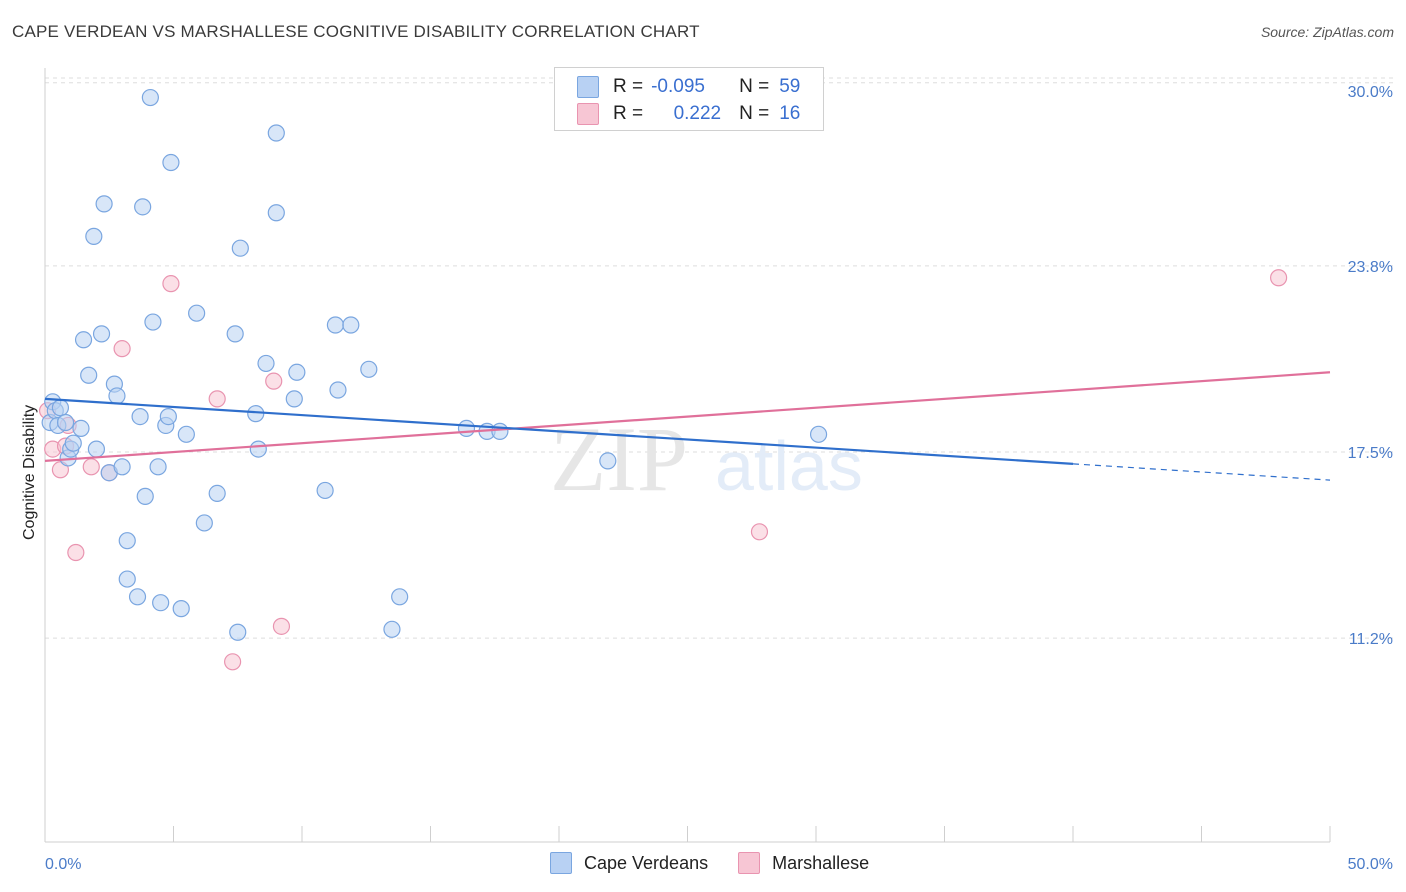  I want to click on watermark-atlas: atlas, so click(789, 466).